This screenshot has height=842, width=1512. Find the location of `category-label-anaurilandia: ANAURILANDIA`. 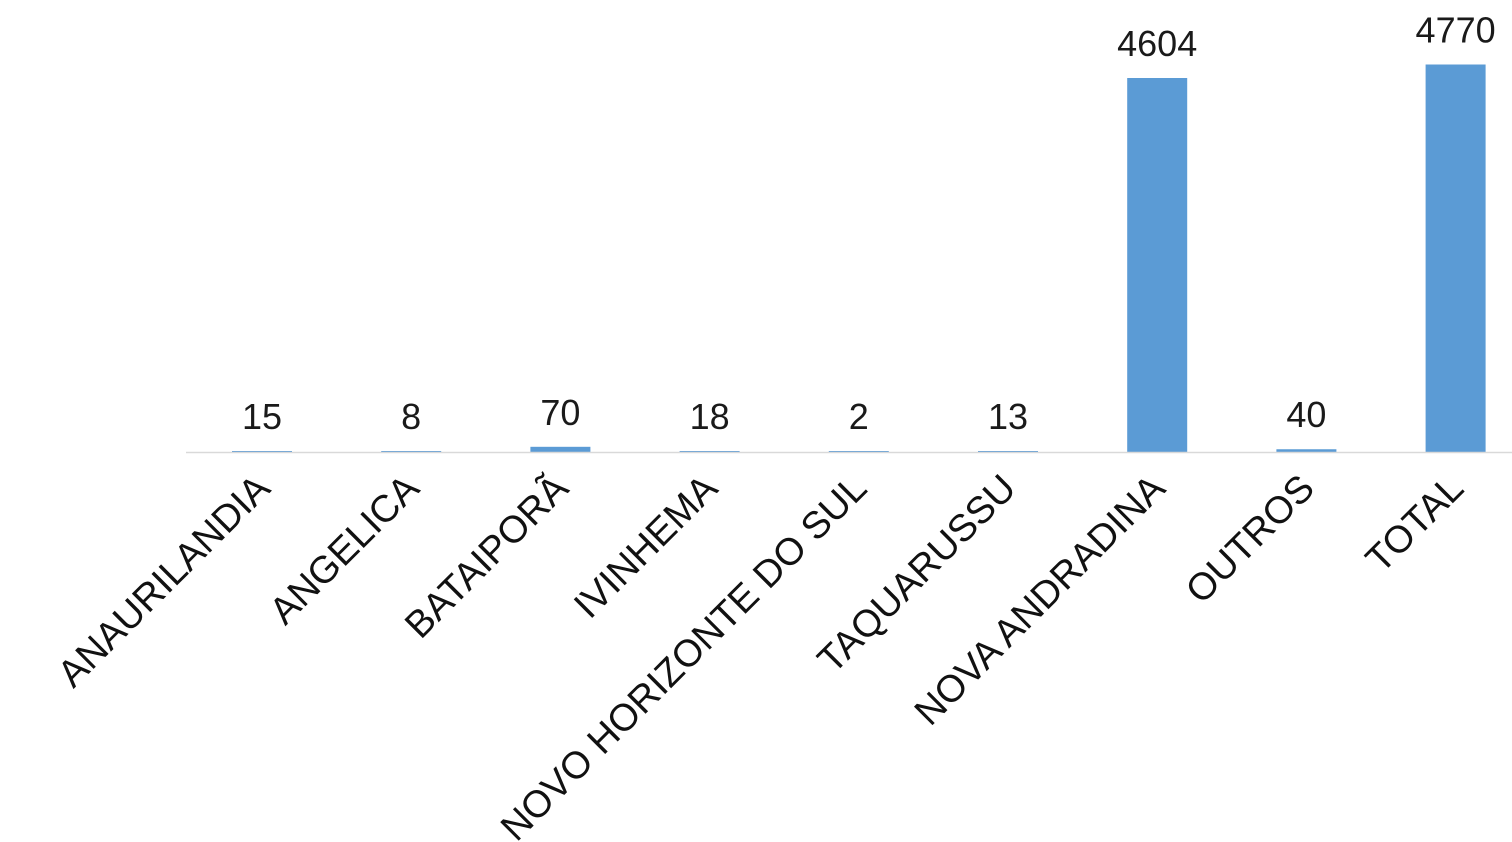

category-label-anaurilandia: ANAURILANDIA is located at coordinates (164, 581).